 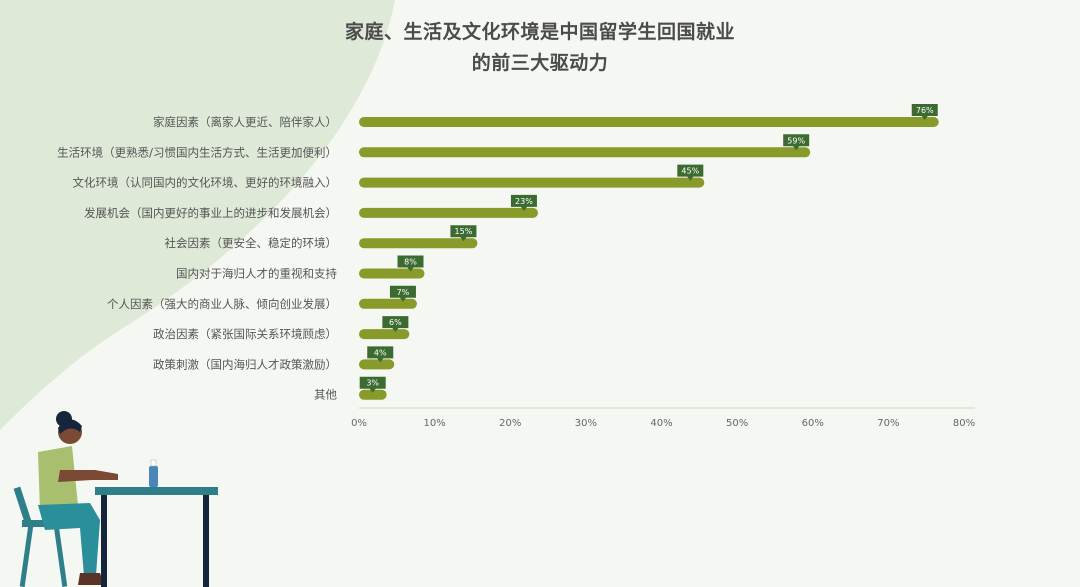 I want to click on value-label: 3%, so click(x=372, y=383).